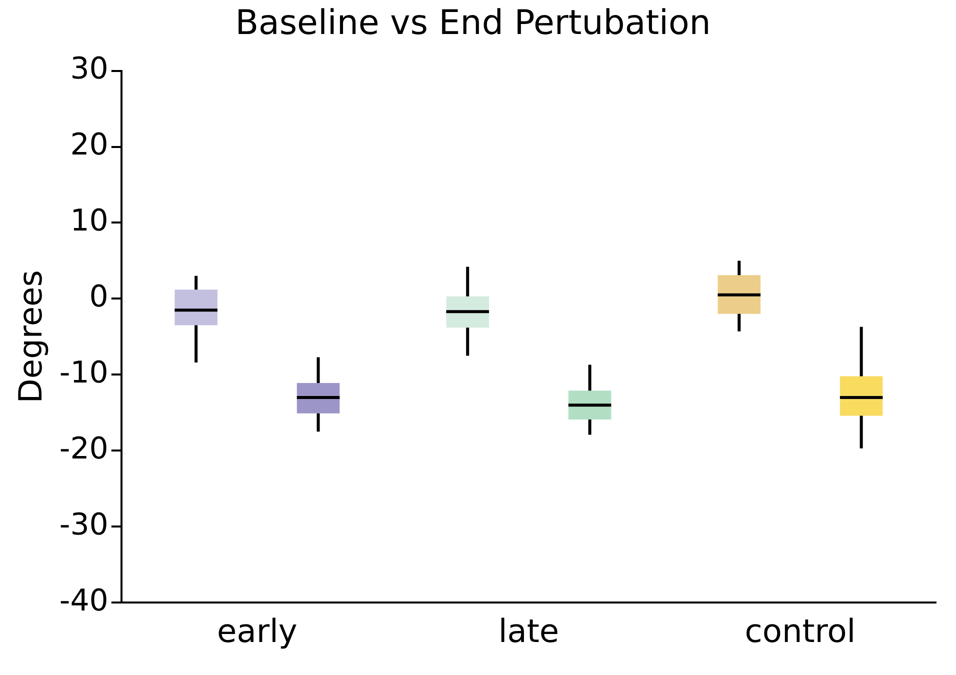  Describe the element at coordinates (89, 69) in the screenshot. I see `y-tick-label: 30` at that location.